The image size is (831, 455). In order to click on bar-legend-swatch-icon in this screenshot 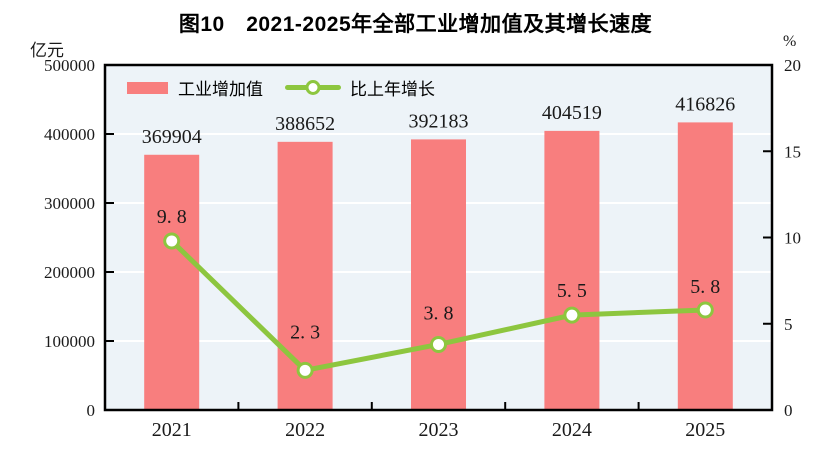, I will do `click(147, 87)`.